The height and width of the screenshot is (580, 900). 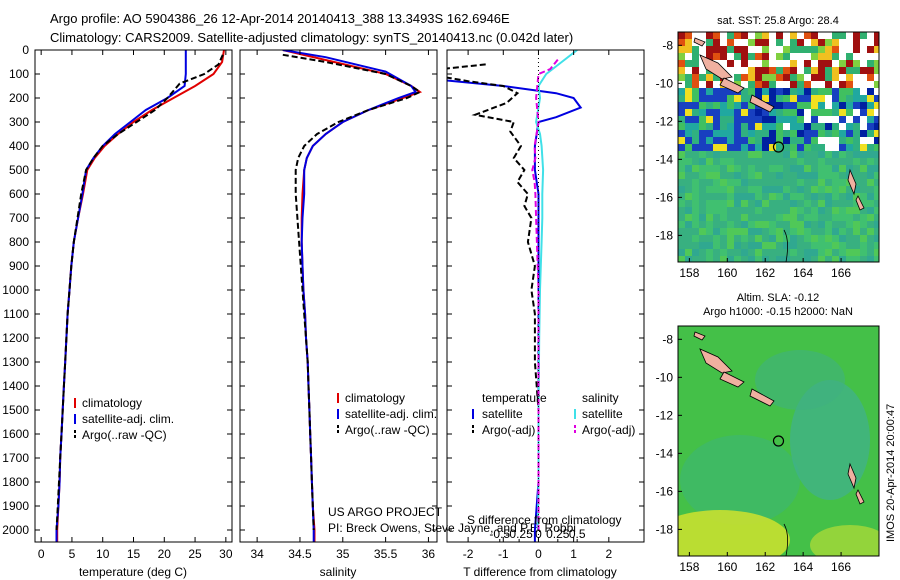 What do you see at coordinates (499, 534) in the screenshot?
I see `sal-tick-label: -0.5` at bounding box center [499, 534].